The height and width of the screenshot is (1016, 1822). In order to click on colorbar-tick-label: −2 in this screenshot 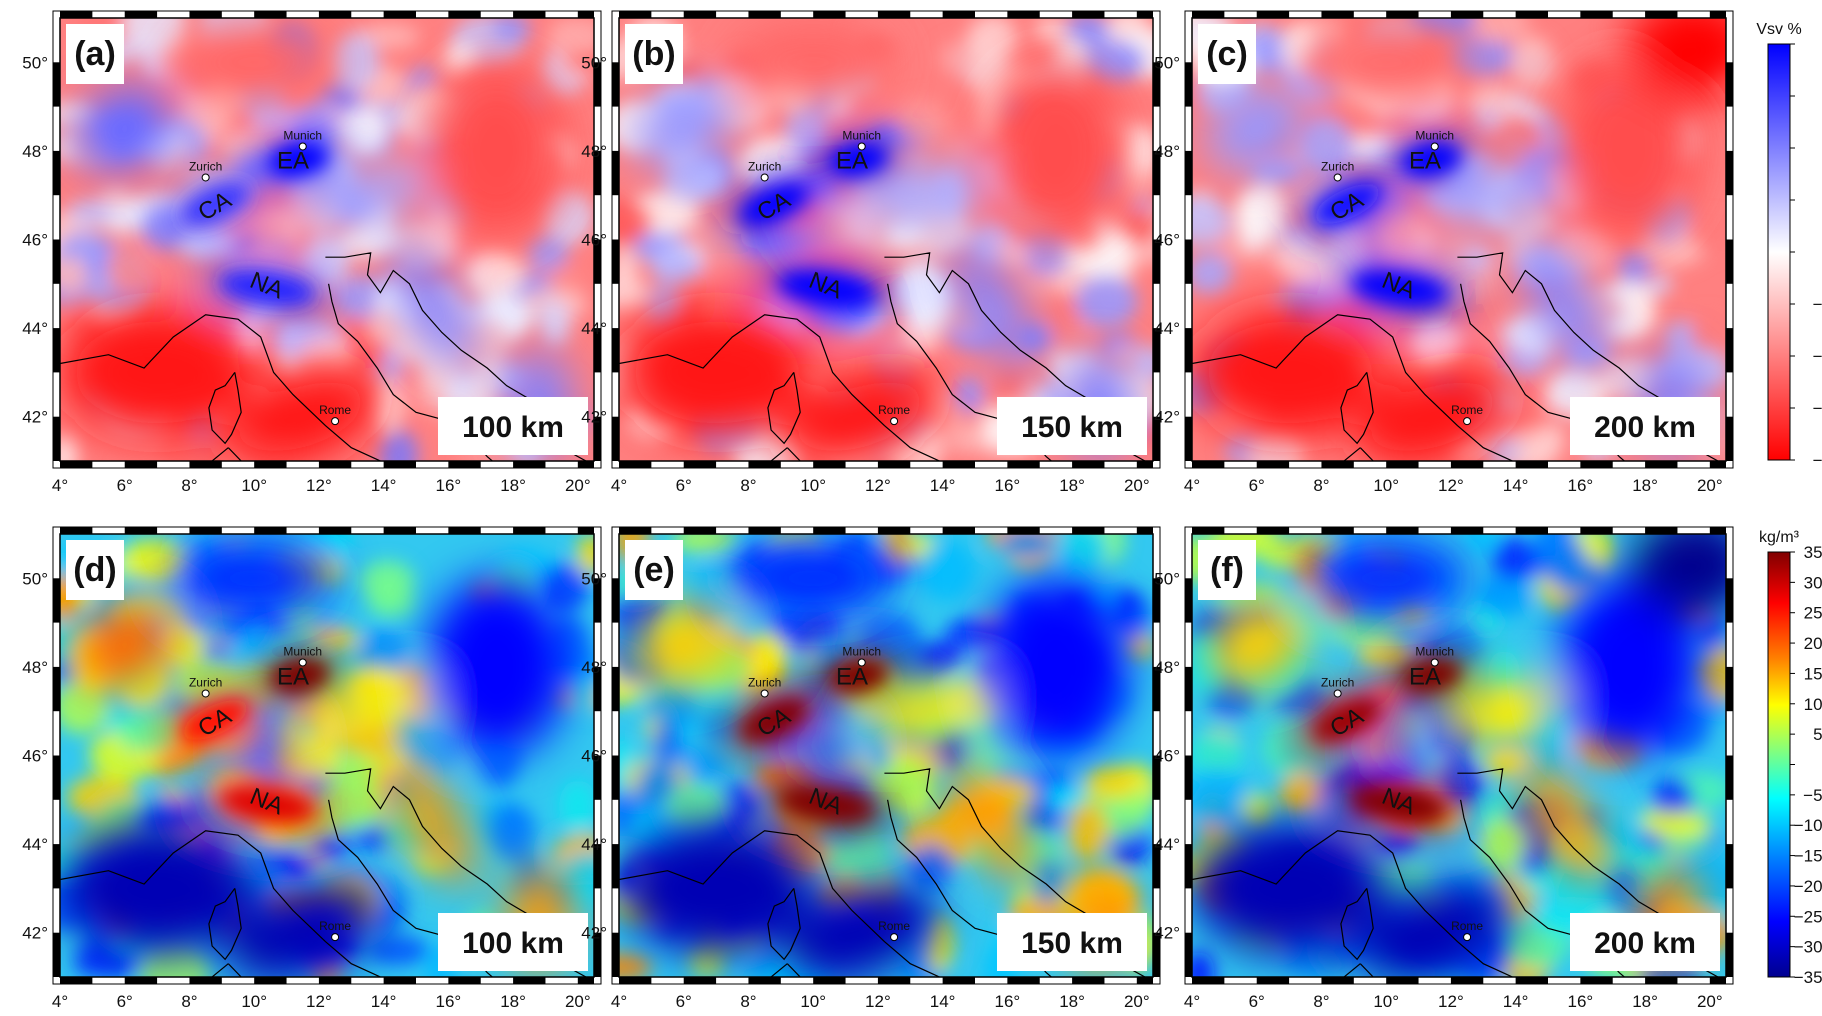, I will do `click(1817, 304)`.